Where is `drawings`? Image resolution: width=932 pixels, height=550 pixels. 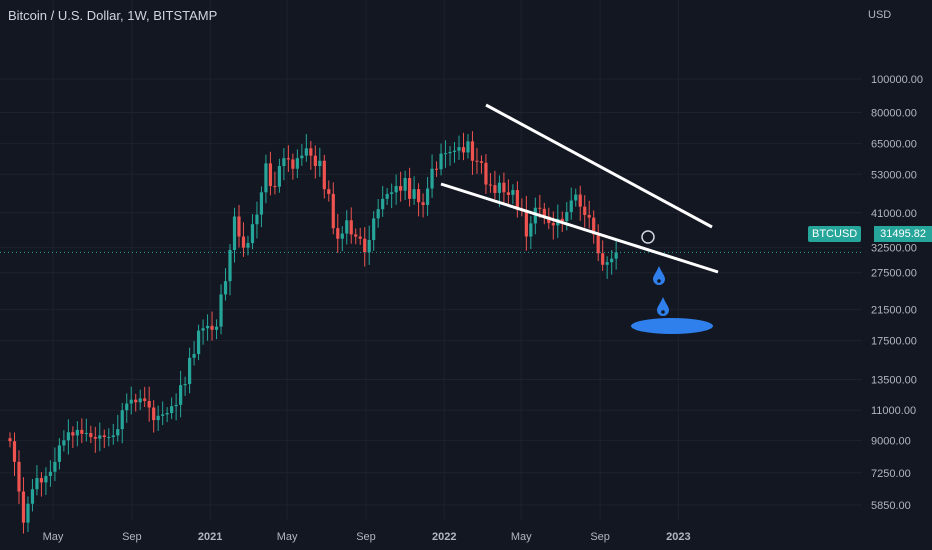 drawings is located at coordinates (579, 218).